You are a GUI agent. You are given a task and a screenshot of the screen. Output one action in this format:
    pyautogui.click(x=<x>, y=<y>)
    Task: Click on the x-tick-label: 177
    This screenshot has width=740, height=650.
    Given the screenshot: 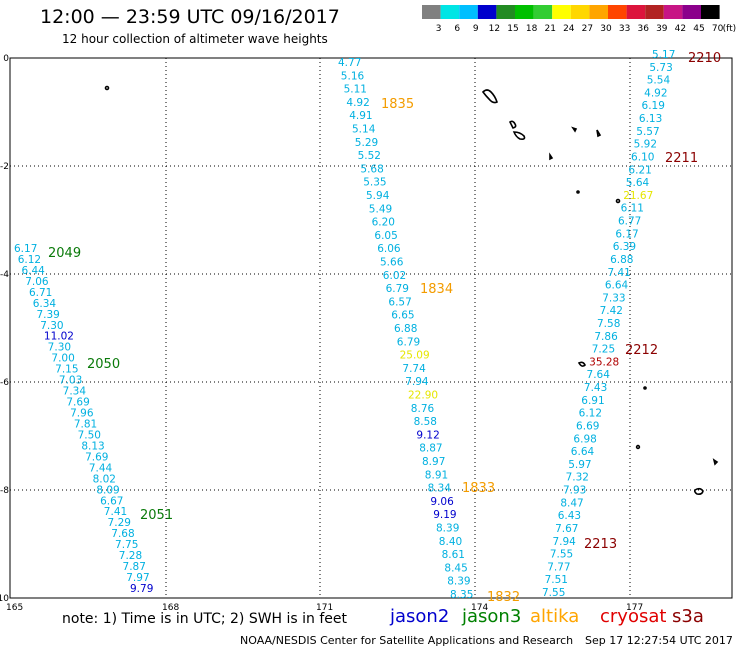 What is the action you would take?
    pyautogui.click(x=634, y=608)
    